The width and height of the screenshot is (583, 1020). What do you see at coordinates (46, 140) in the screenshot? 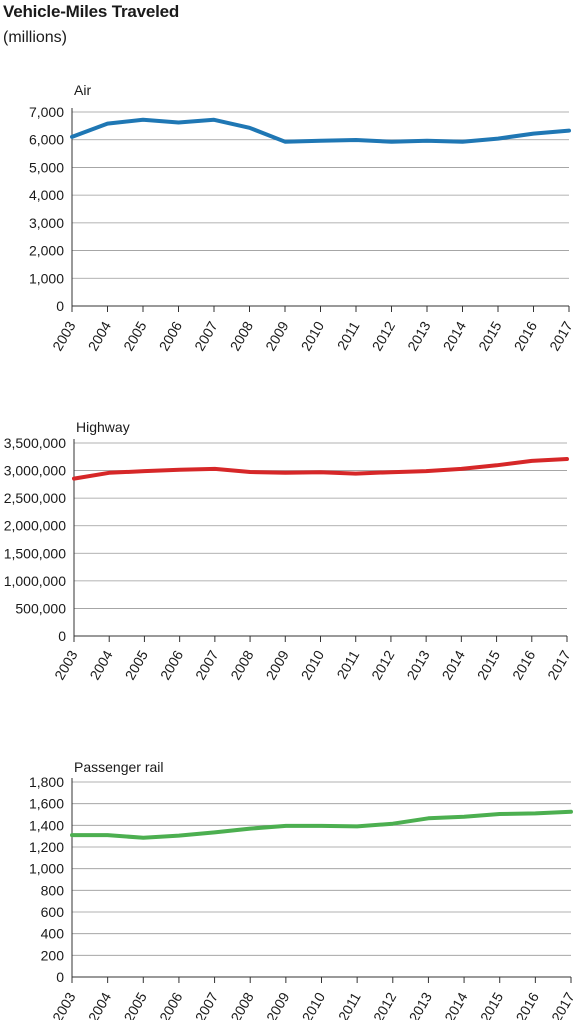
I see `y-tick-label: 6,000` at bounding box center [46, 140].